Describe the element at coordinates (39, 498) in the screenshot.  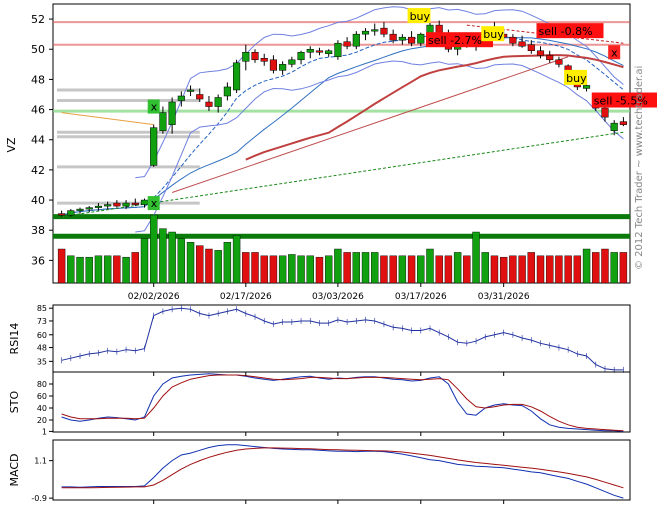
I see `macd-tick-label: -0.9` at that location.